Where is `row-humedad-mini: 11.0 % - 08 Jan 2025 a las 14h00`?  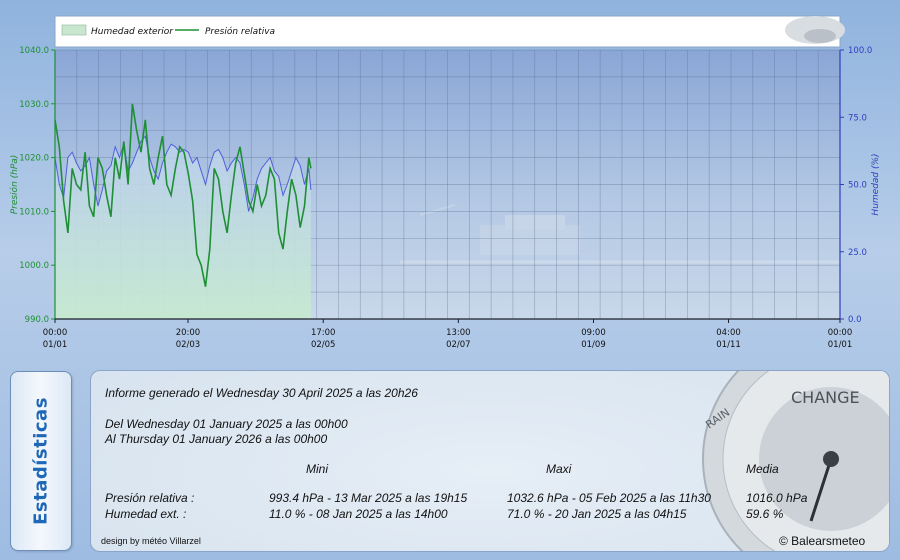 row-humedad-mini: 11.0 % - 08 Jan 2025 a las 14h00 is located at coordinates (358, 514).